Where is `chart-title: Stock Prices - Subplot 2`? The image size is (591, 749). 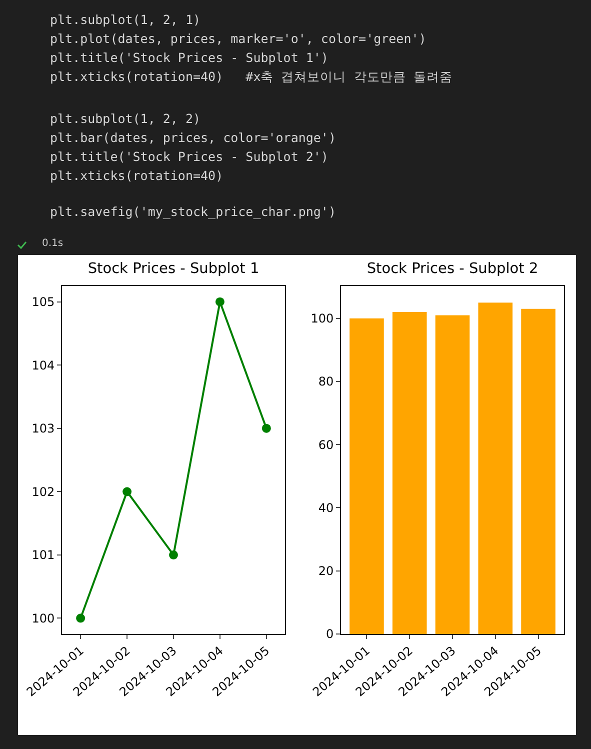
chart-title: Stock Prices - Subplot 2 is located at coordinates (452, 269).